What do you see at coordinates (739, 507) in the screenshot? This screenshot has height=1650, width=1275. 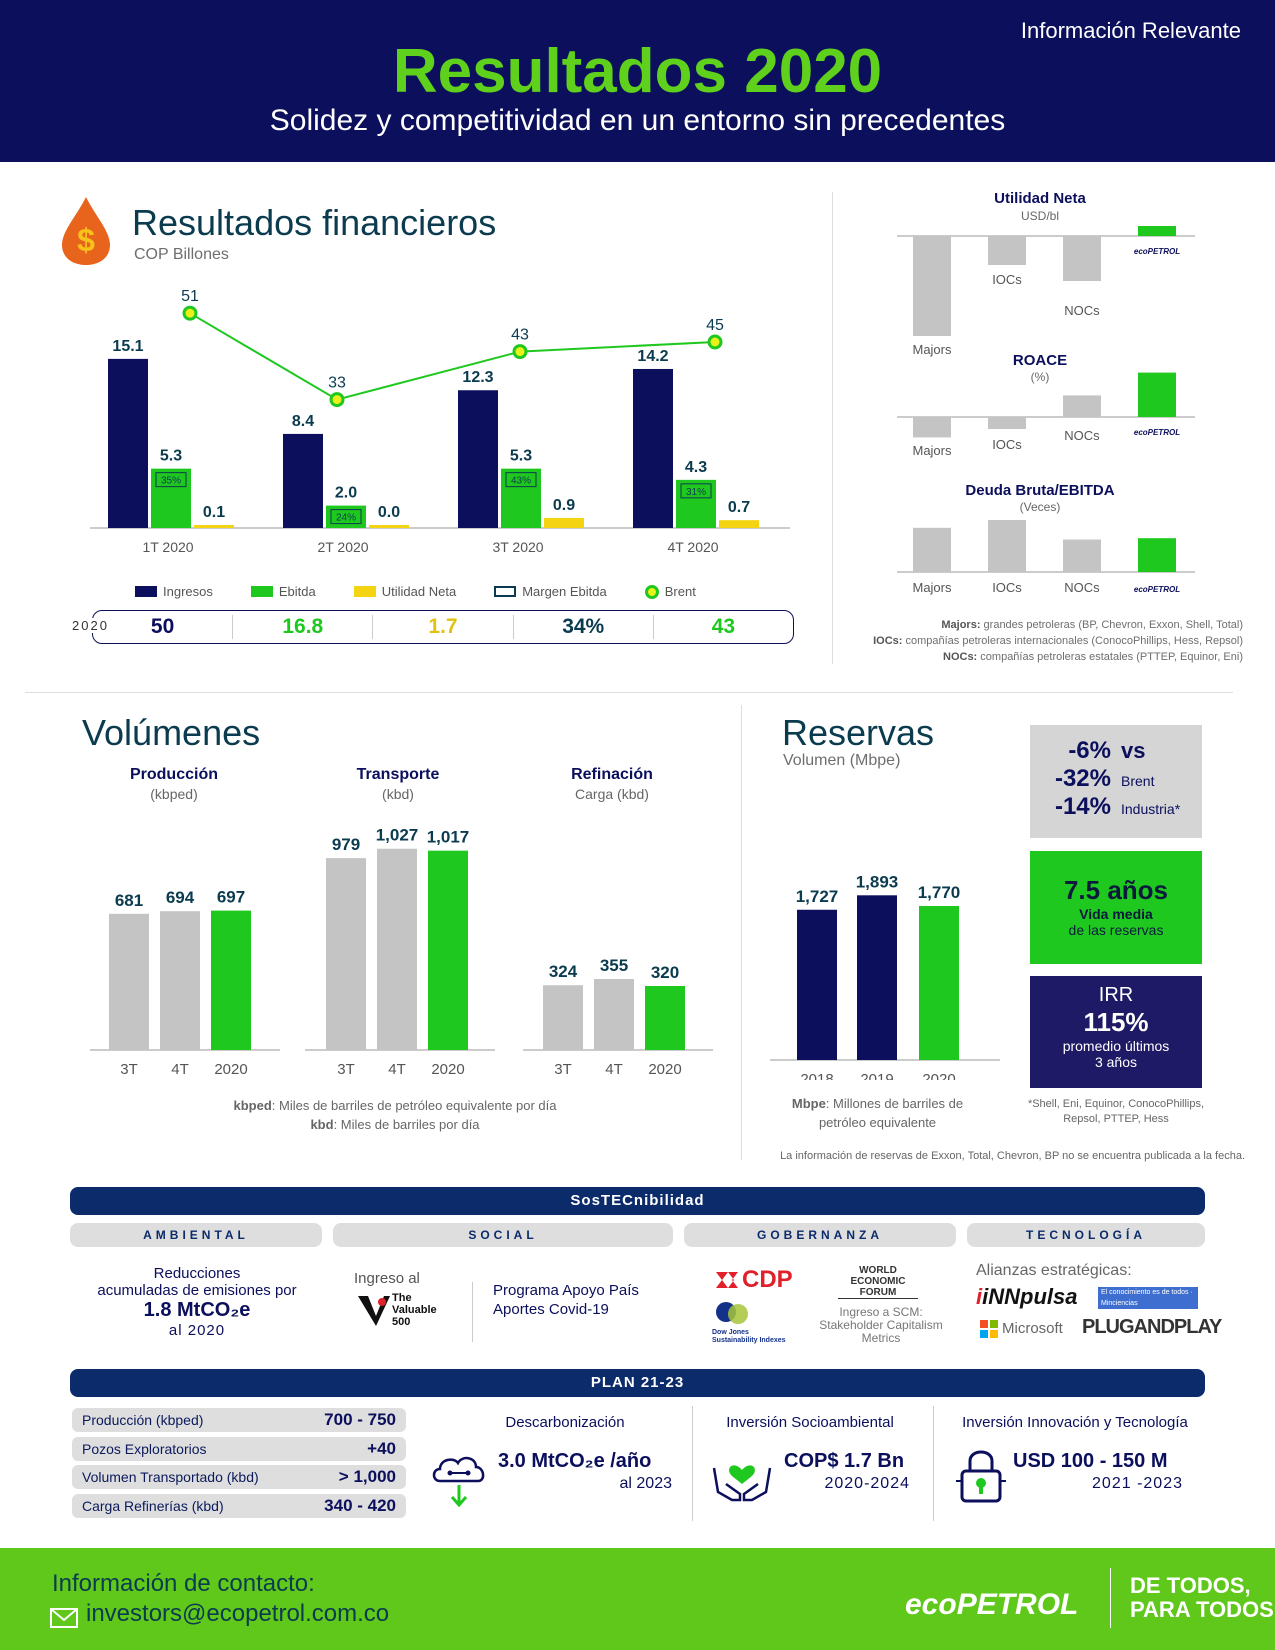 I see `data-label: 0.7` at bounding box center [739, 507].